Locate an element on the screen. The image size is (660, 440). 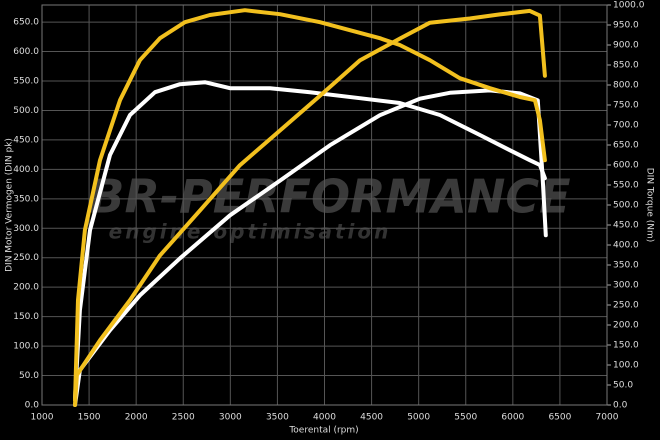
y-tick-label: 300.0 is located at coordinates (26, 229).